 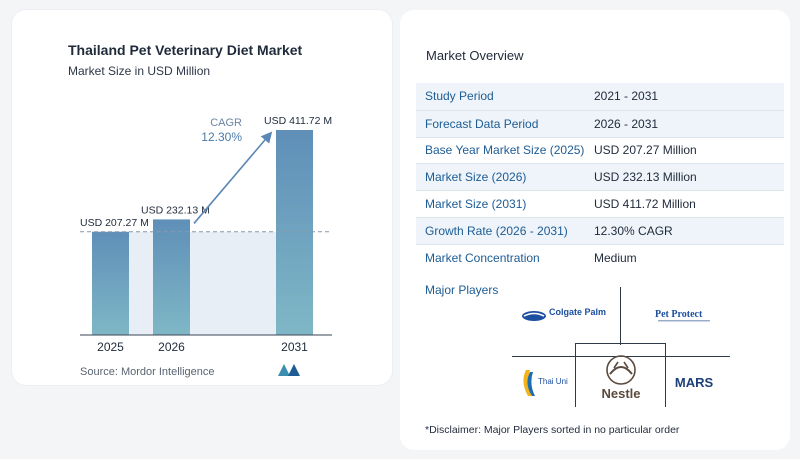 I want to click on mordor-logo-icon, so click(x=289, y=370).